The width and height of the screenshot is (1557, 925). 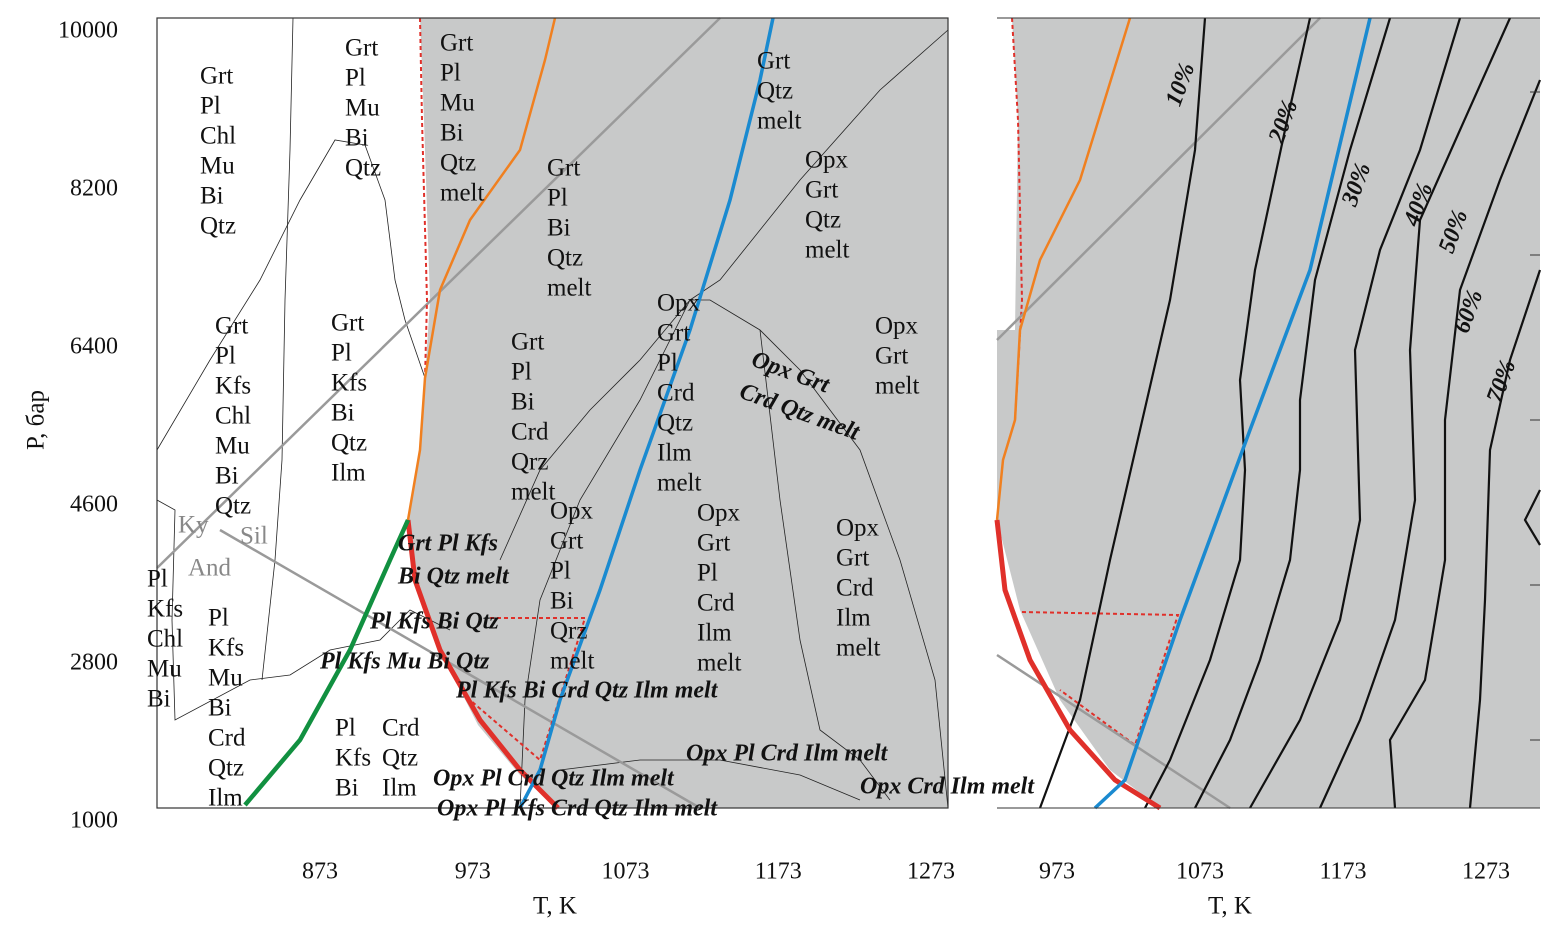 What do you see at coordinates (1342, 872) in the screenshot?
I see `x-tick-label: 1173` at bounding box center [1342, 872].